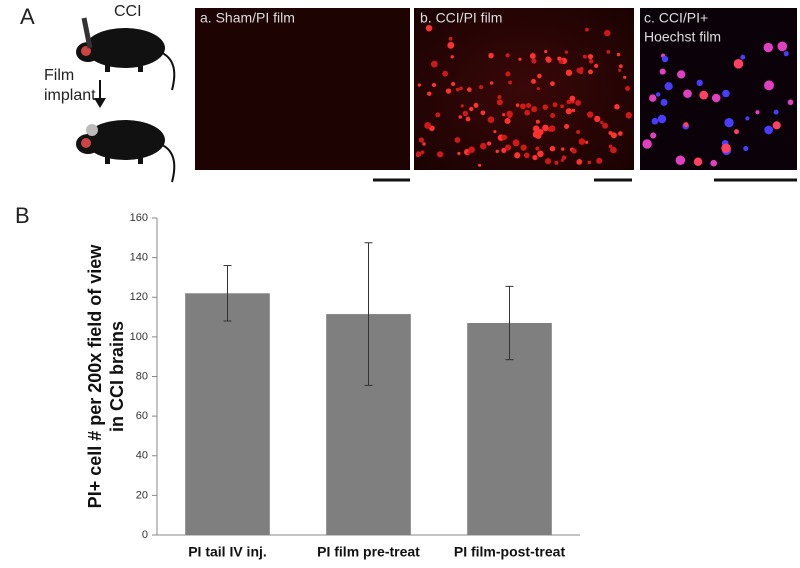 This screenshot has height=568, width=800. What do you see at coordinates (126, 100) in the screenshot?
I see `mouse-illustration` at bounding box center [126, 100].